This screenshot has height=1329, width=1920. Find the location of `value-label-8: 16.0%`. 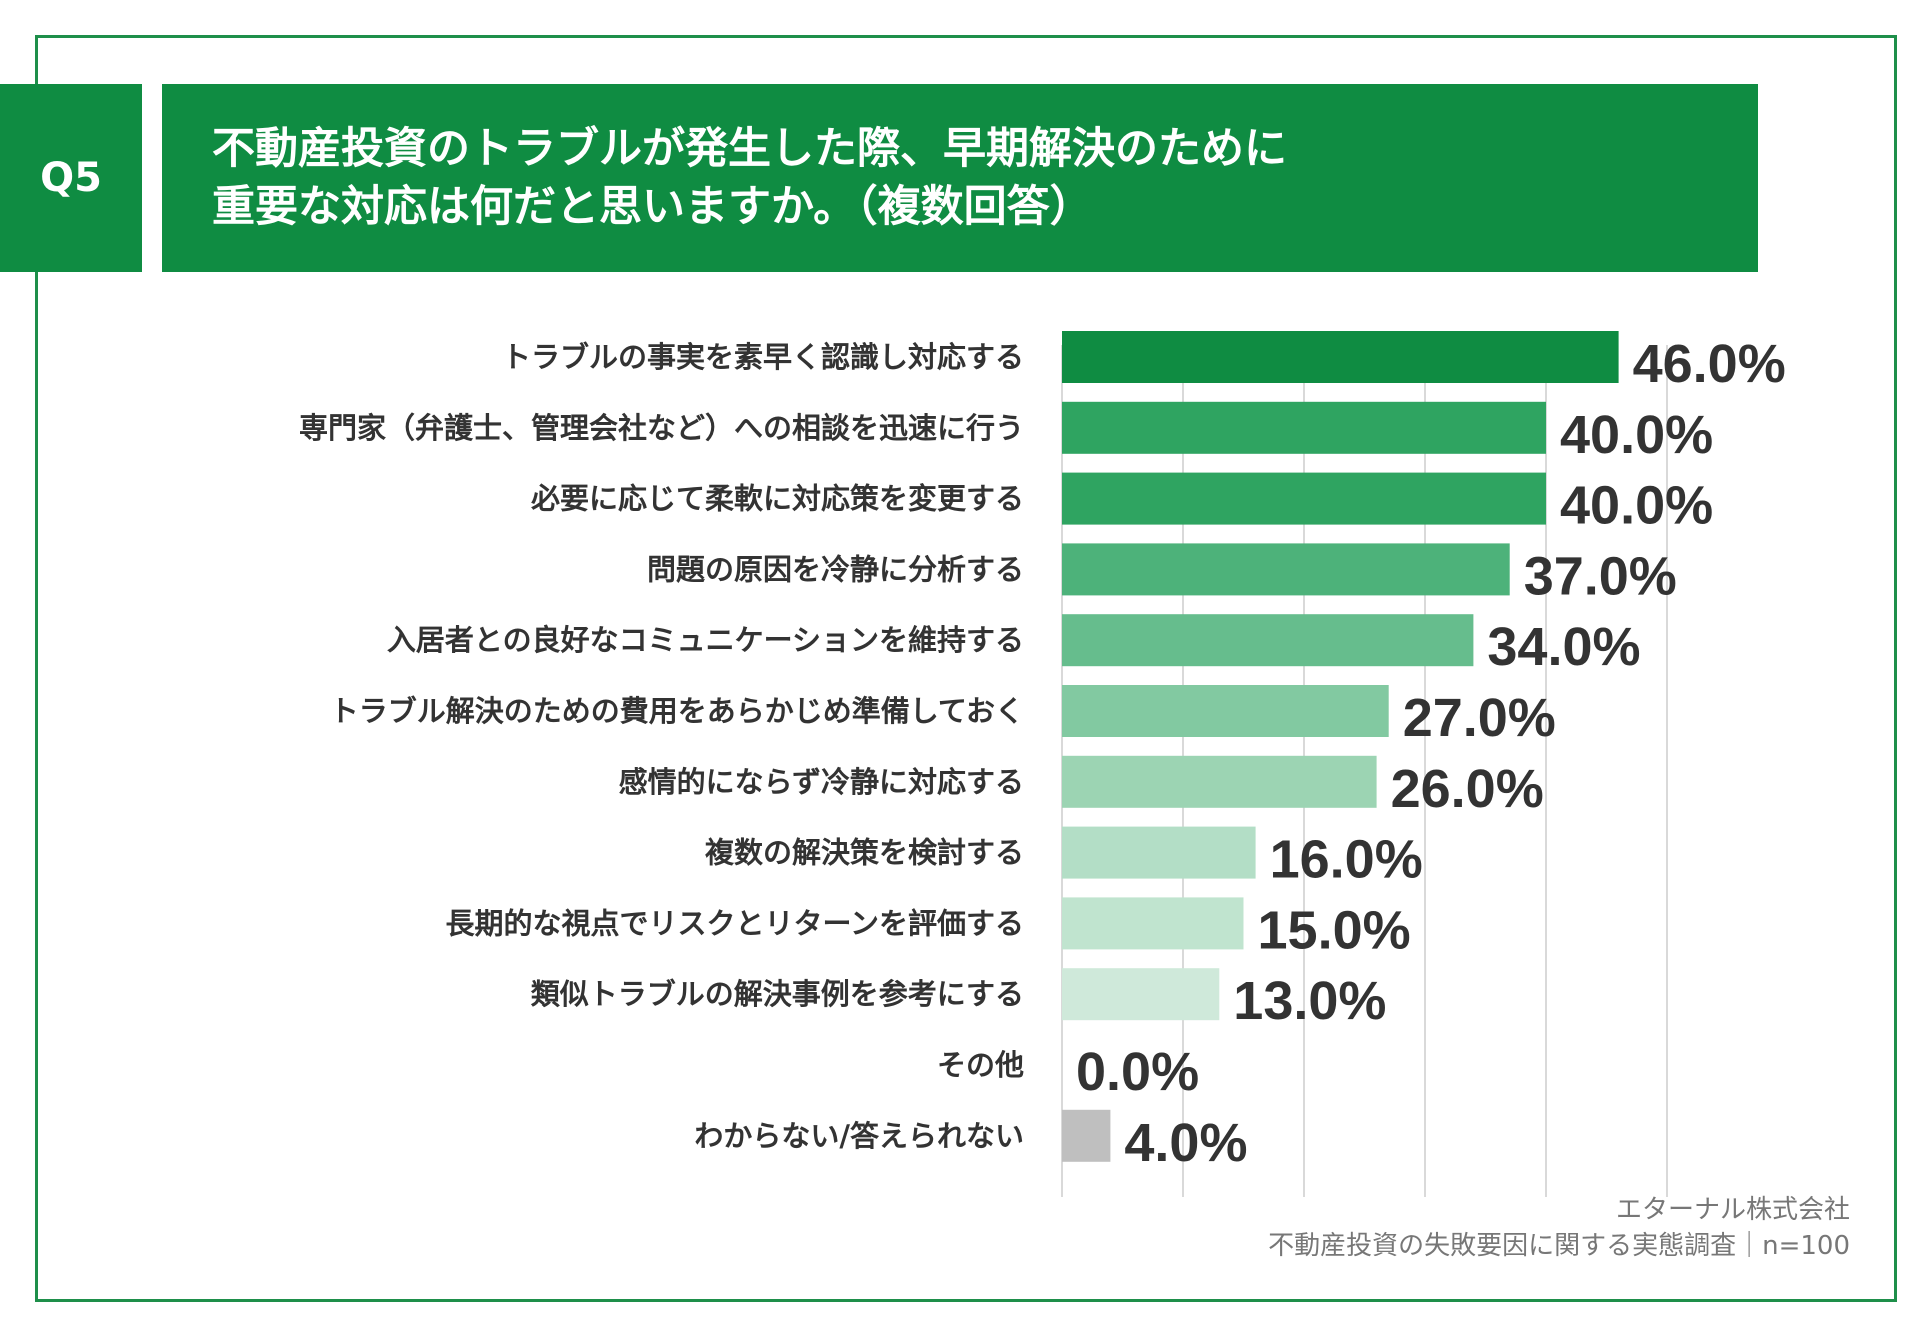

value-label-8: 16.0% is located at coordinates (1346, 860).